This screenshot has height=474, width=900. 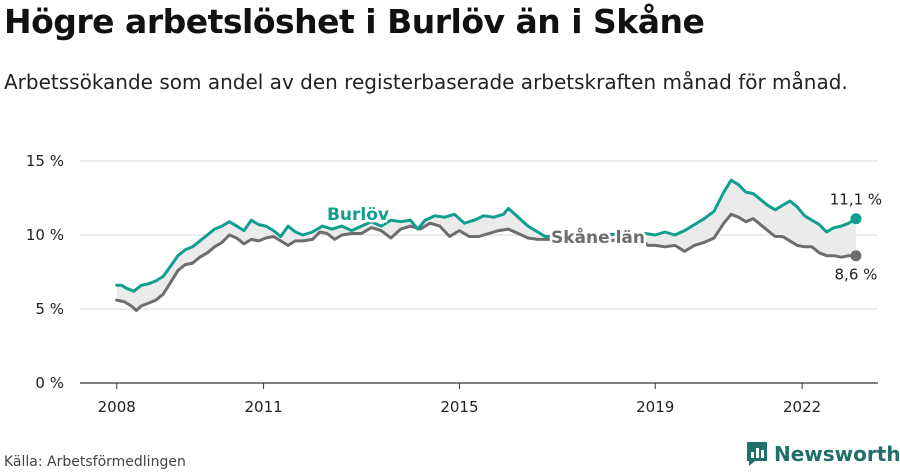 What do you see at coordinates (856, 219) in the screenshot?
I see `end-point-burlov` at bounding box center [856, 219].